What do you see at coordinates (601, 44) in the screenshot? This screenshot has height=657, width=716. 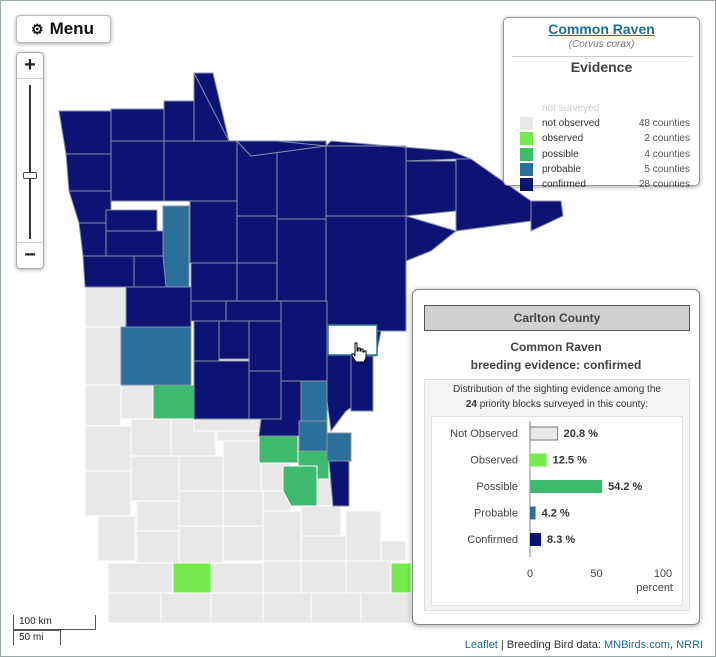 I see `scientific-name: (Corvus corax)` at bounding box center [601, 44].